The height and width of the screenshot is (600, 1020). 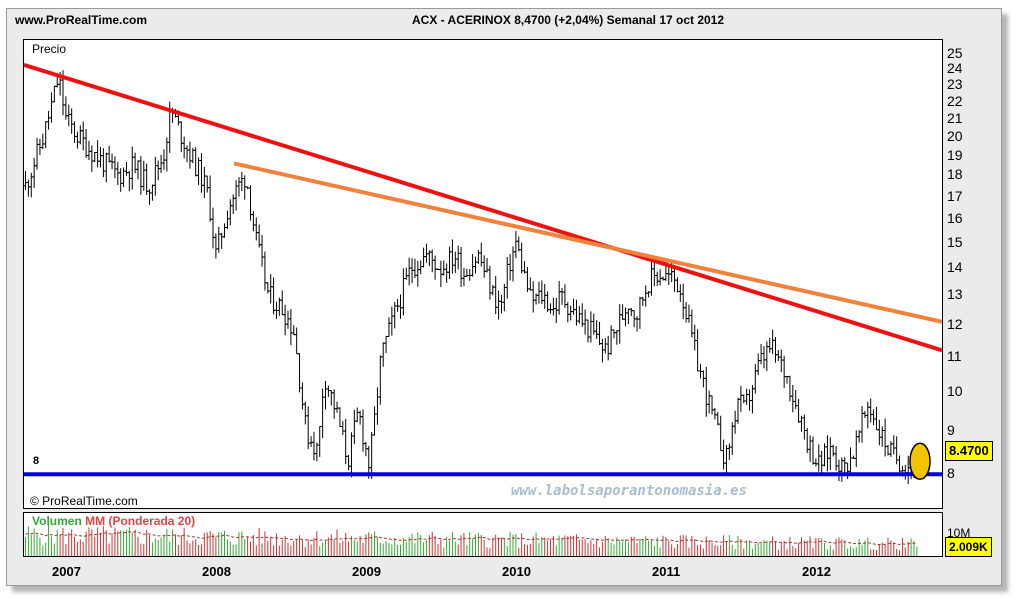 I want to click on last-price-marker, so click(x=920, y=461).